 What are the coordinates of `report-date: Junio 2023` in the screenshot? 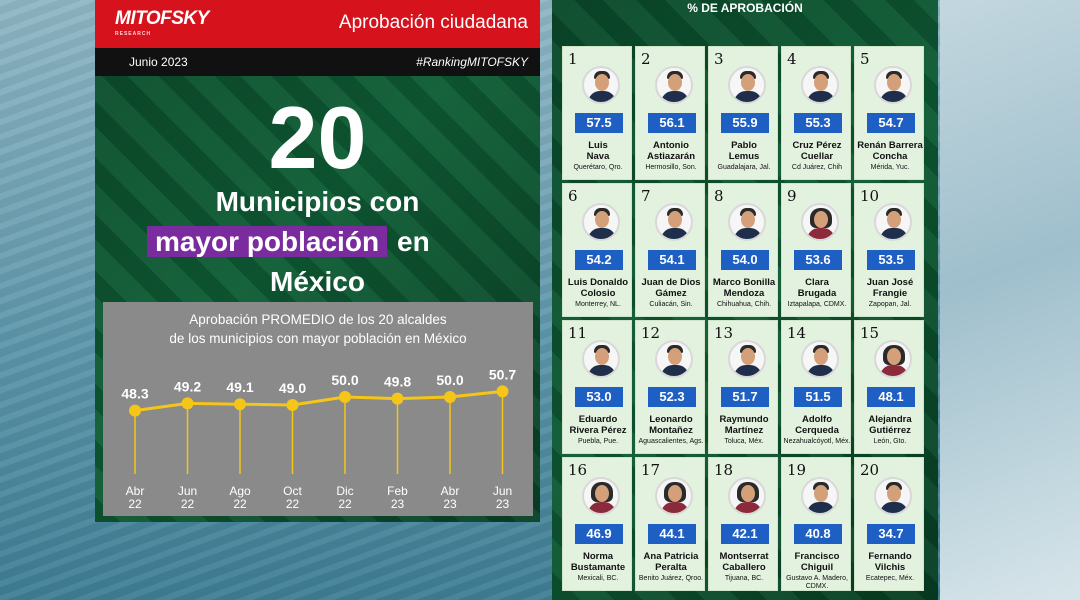 It's located at (158, 62).